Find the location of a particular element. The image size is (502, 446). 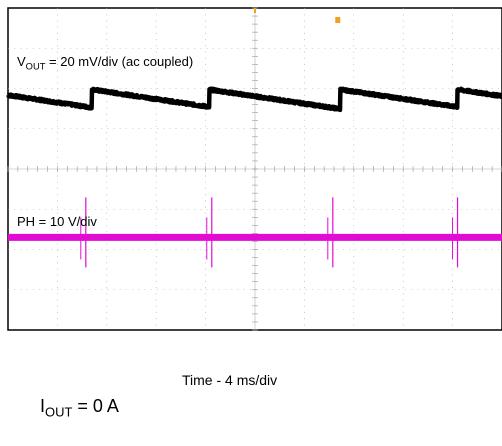

ph-scale-label: PH = 10 V/div is located at coordinates (57, 221).